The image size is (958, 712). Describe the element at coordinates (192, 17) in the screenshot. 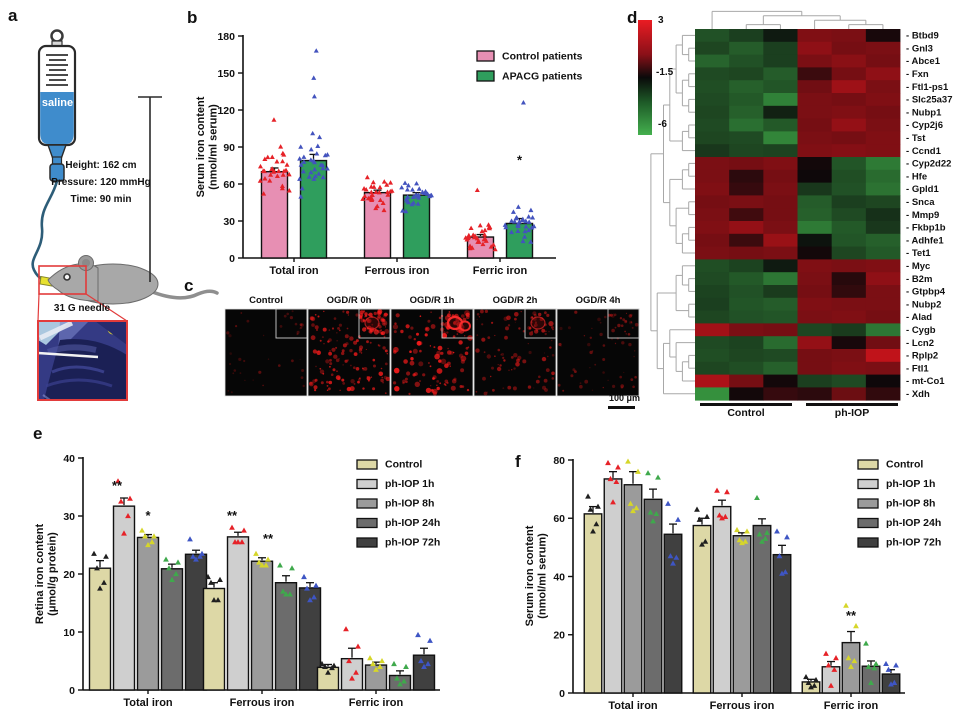

I see `panel-b-letter: b` at that location.